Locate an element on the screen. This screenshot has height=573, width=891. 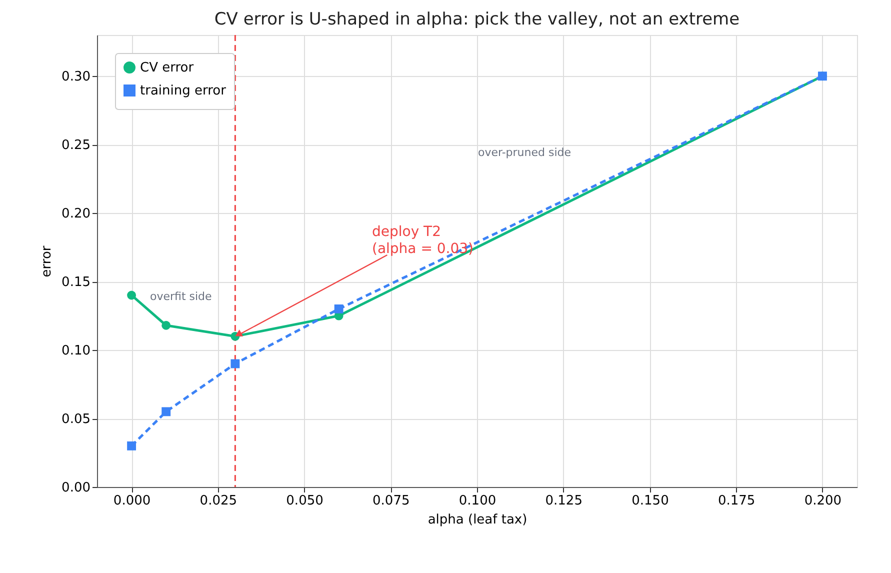
chart-title: CV error is U-shaped in alpha: pick the valley, not an extreme is located at coordinates (477, 19).